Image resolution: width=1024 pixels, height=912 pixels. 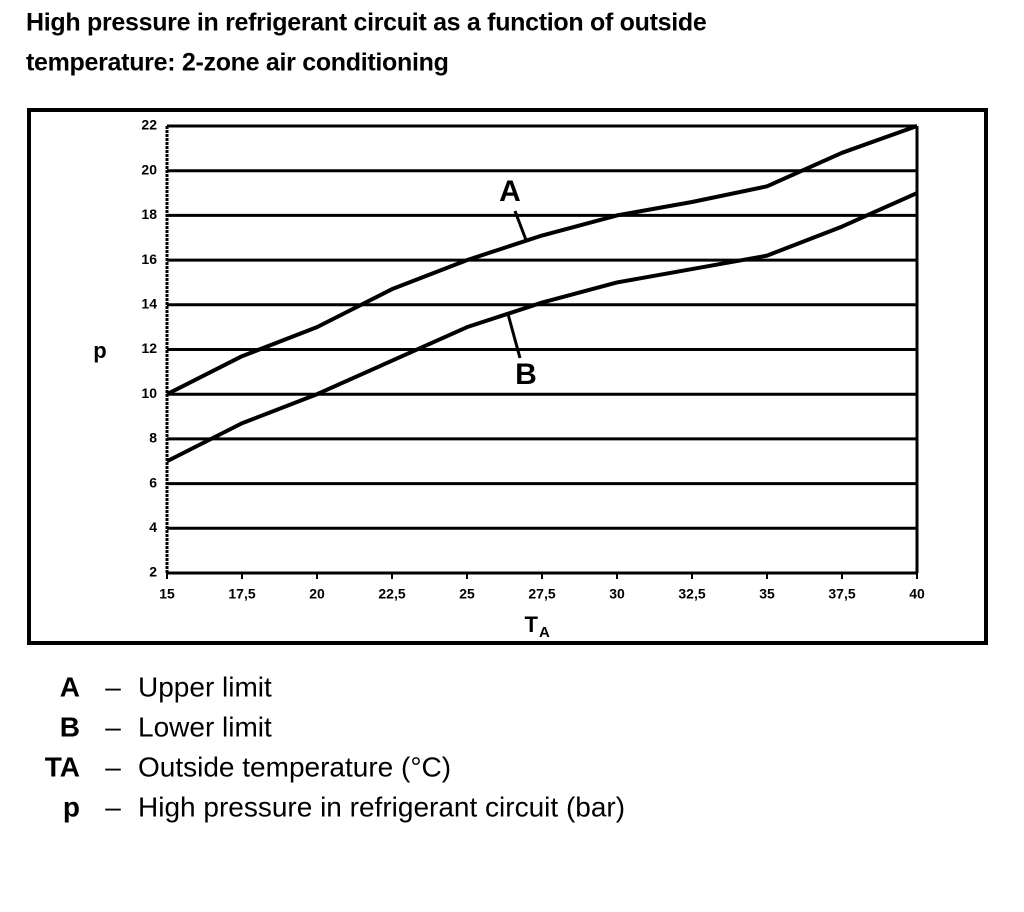 I want to click on chart-title: temperature: 2-zone air conditioning, so click(x=237, y=63).